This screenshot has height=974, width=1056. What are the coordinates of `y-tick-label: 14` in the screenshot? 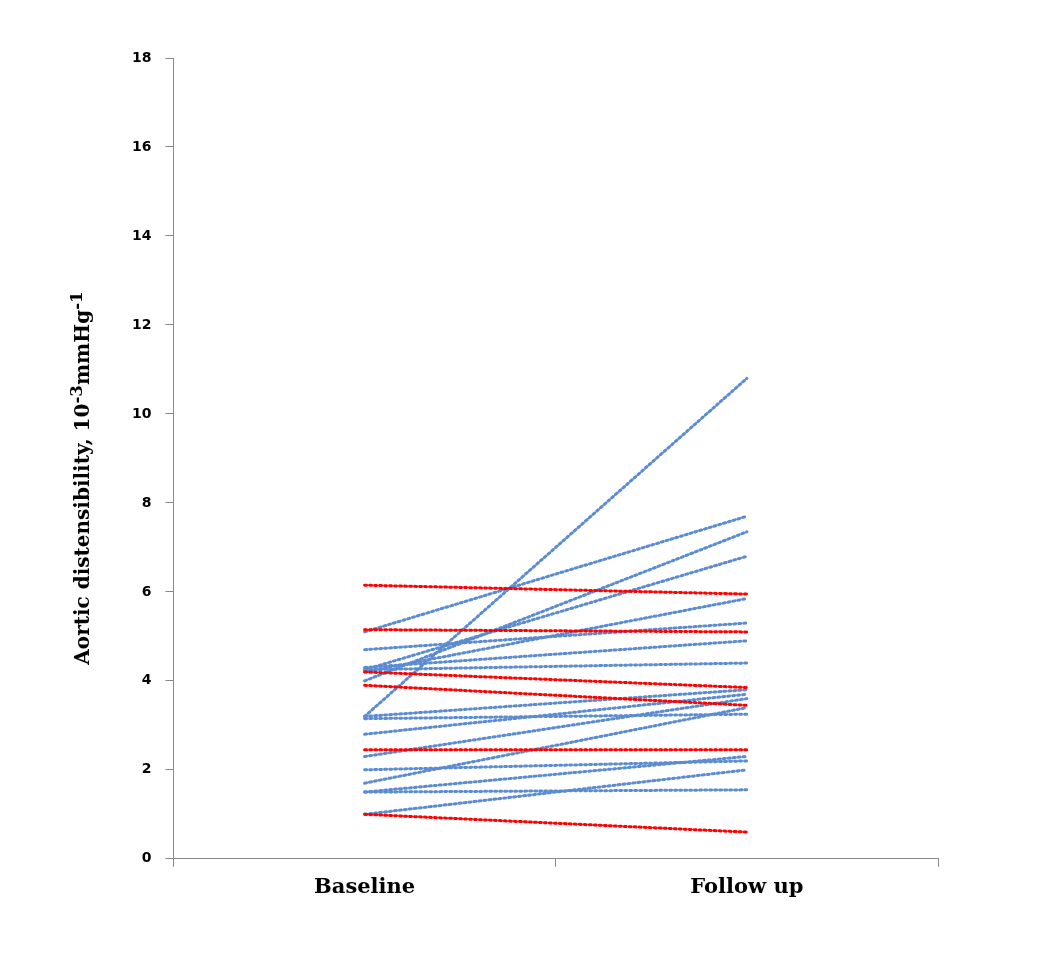 It's located at (142, 234).